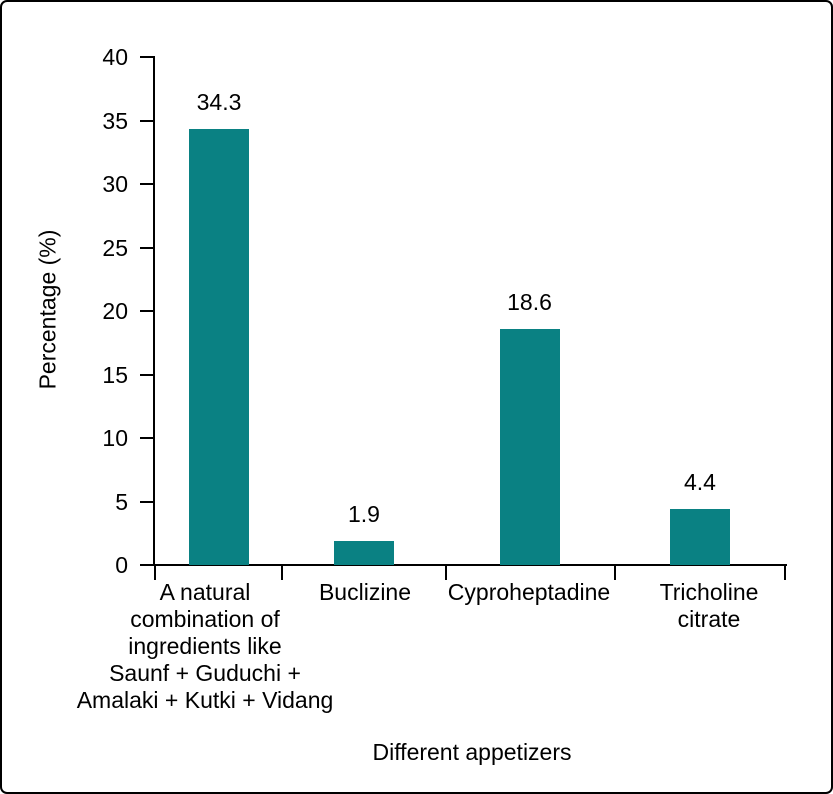 This screenshot has width=833, height=794. What do you see at coordinates (121, 565) in the screenshot?
I see `y-tick-label: 0` at bounding box center [121, 565].